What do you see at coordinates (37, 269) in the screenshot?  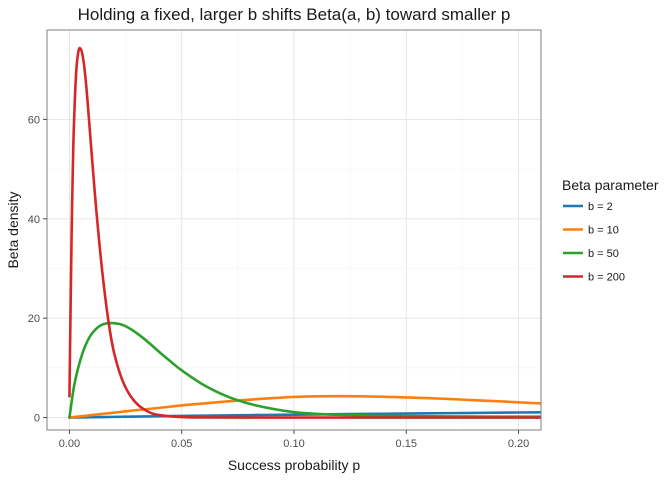 I see `y-axis: 0 20 40 60` at bounding box center [37, 269].